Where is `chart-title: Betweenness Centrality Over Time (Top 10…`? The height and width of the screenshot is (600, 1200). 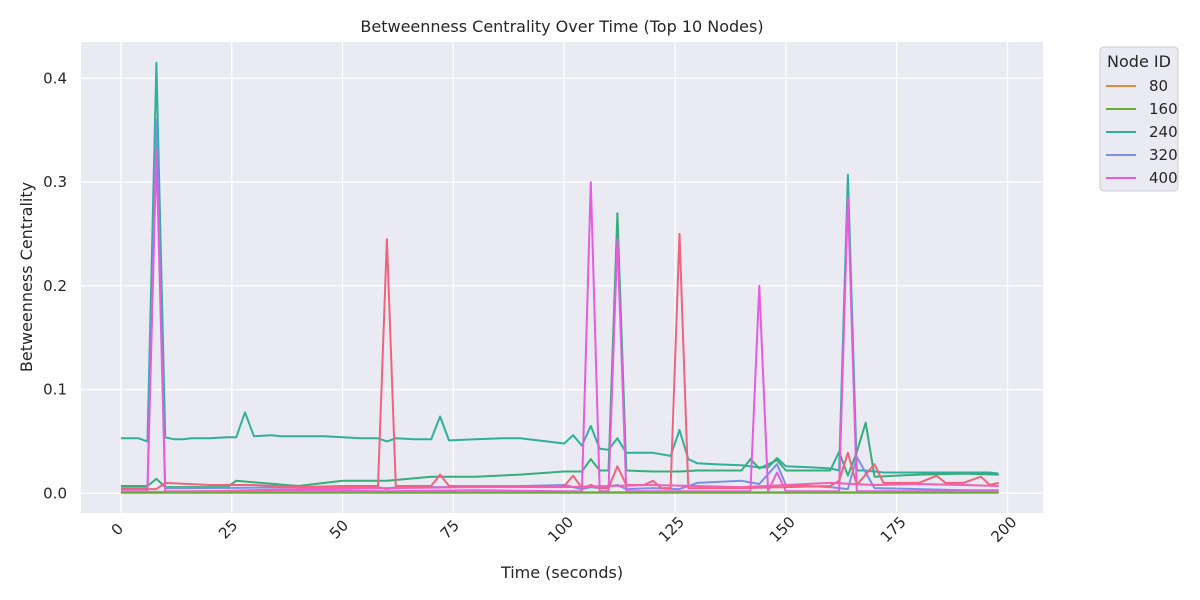
chart-title: Betweenness Centrality Over Time (Top 10… is located at coordinates (561, 26).